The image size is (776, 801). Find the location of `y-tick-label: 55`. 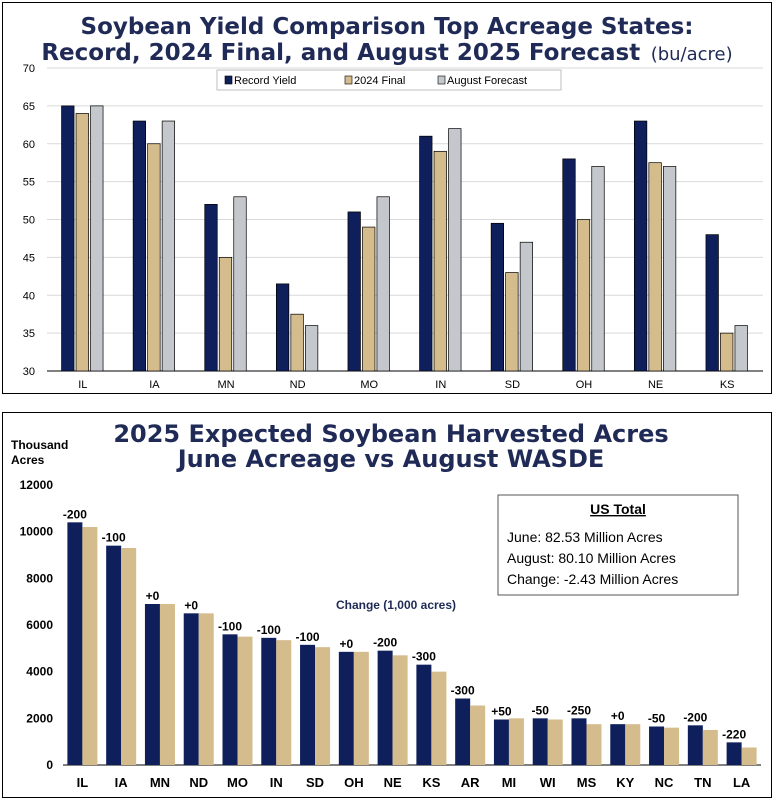

y-tick-label: 55 is located at coordinates (29, 183).